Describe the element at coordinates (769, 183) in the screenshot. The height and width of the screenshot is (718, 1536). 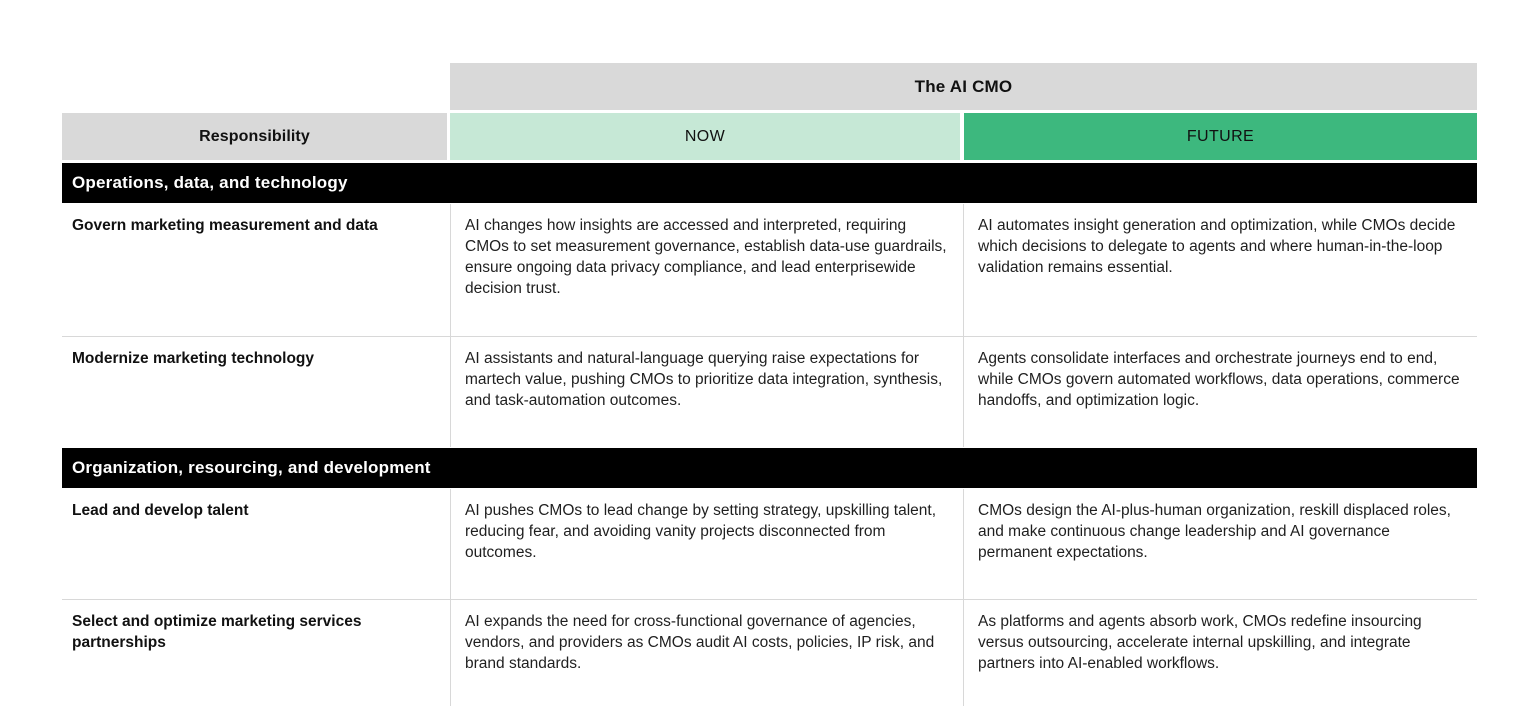
I see `section-header-operations: Operations, data, and technology` at that location.